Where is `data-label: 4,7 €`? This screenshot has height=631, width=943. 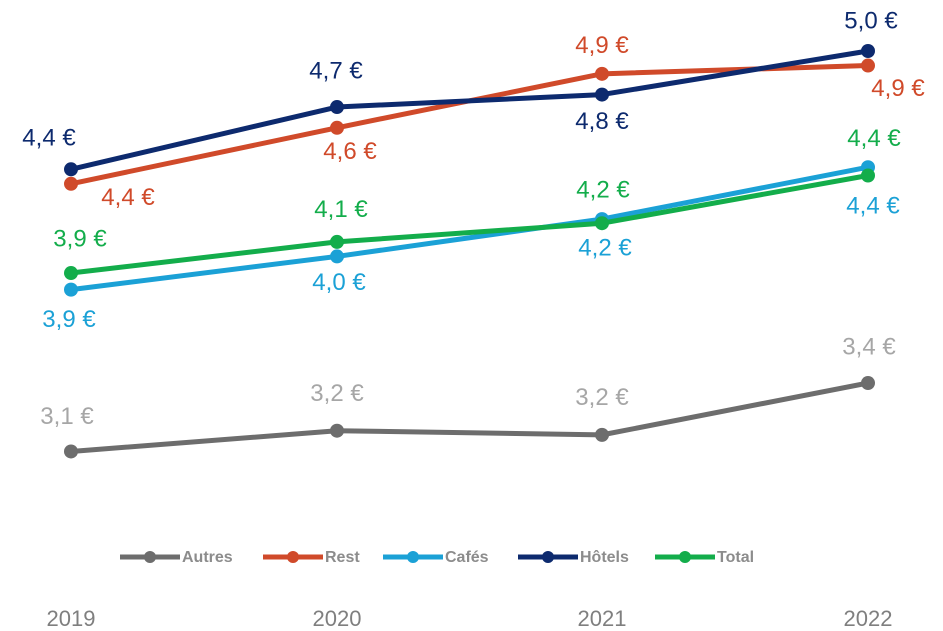 data-label: 4,7 € is located at coordinates (336, 70).